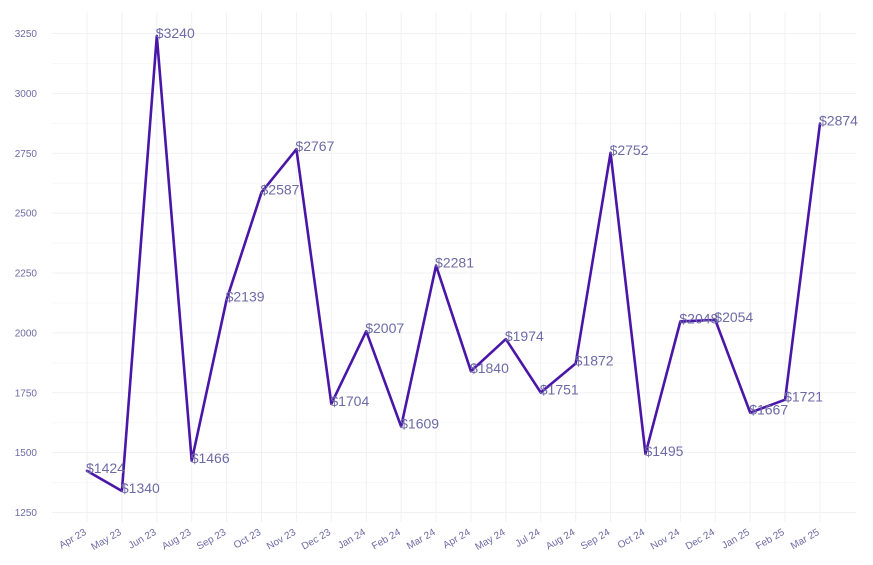 This screenshot has width=873, height=565. I want to click on y-axis-ticks: 1250 1500 1750 2000 2250 2500 2750 3000 3250, so click(26, 274).